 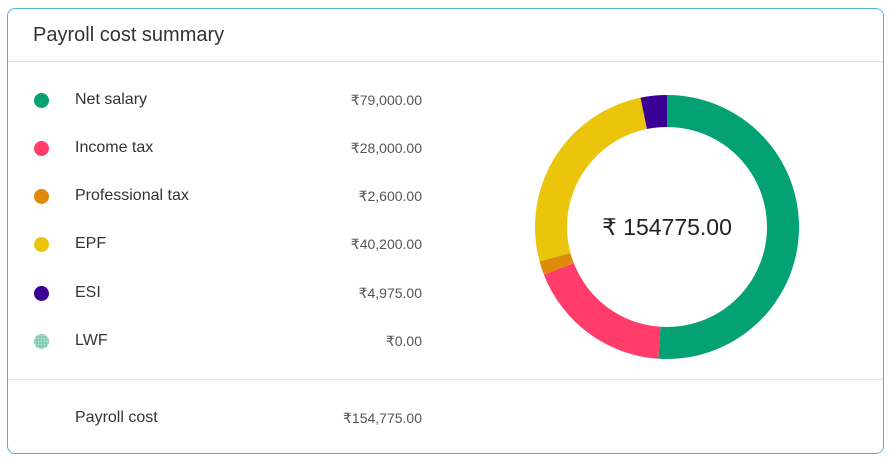 I want to click on legend-item-net-salary: Net salary ₹79,000.00, so click(x=223, y=100).